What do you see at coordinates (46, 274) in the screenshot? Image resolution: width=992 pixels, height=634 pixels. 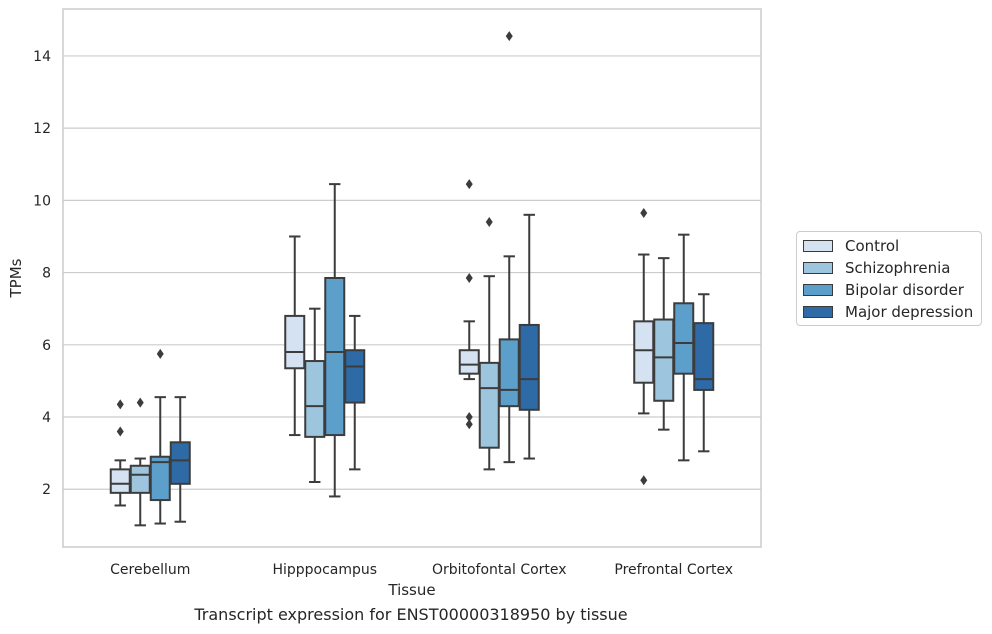 I see `y-tick-label-8: 8` at bounding box center [46, 274].